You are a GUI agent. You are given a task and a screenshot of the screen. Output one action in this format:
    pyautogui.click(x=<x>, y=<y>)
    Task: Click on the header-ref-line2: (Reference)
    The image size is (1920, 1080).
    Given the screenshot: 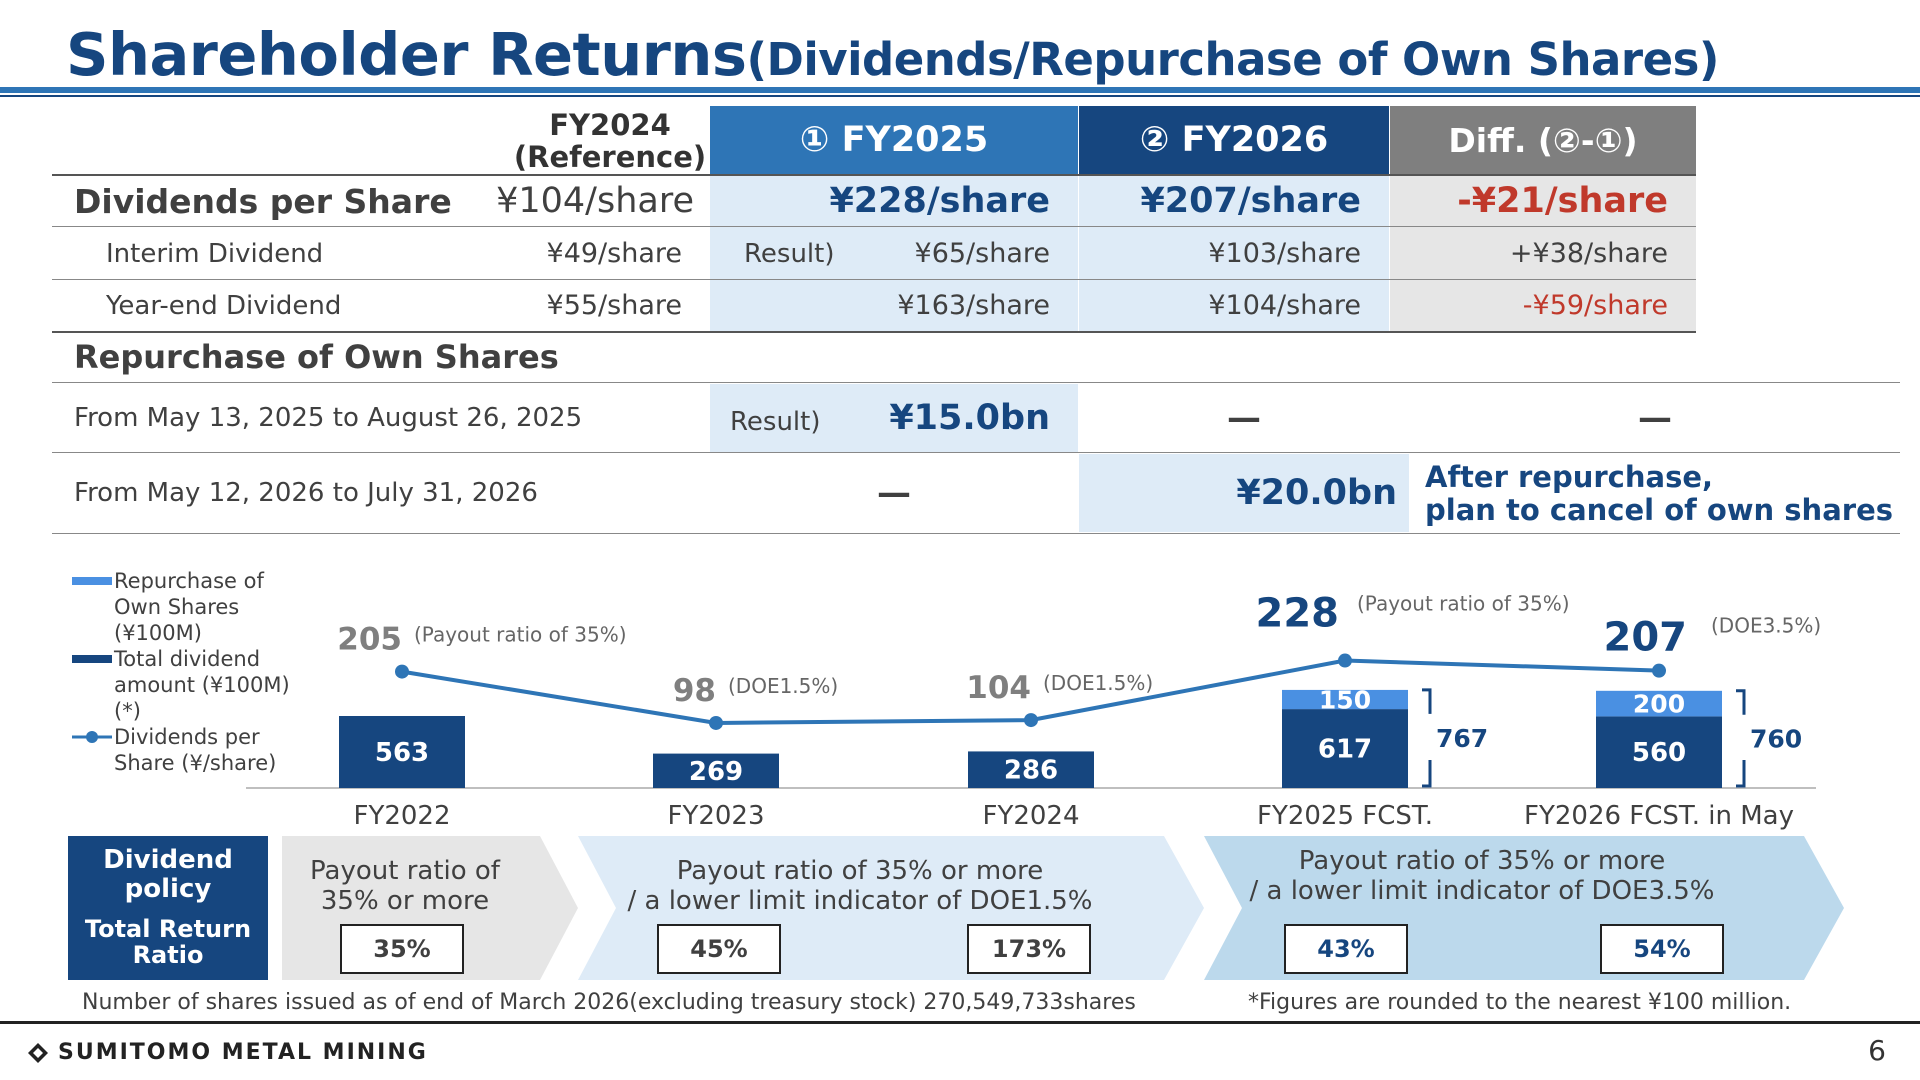 What is the action you would take?
    pyautogui.click(x=610, y=157)
    